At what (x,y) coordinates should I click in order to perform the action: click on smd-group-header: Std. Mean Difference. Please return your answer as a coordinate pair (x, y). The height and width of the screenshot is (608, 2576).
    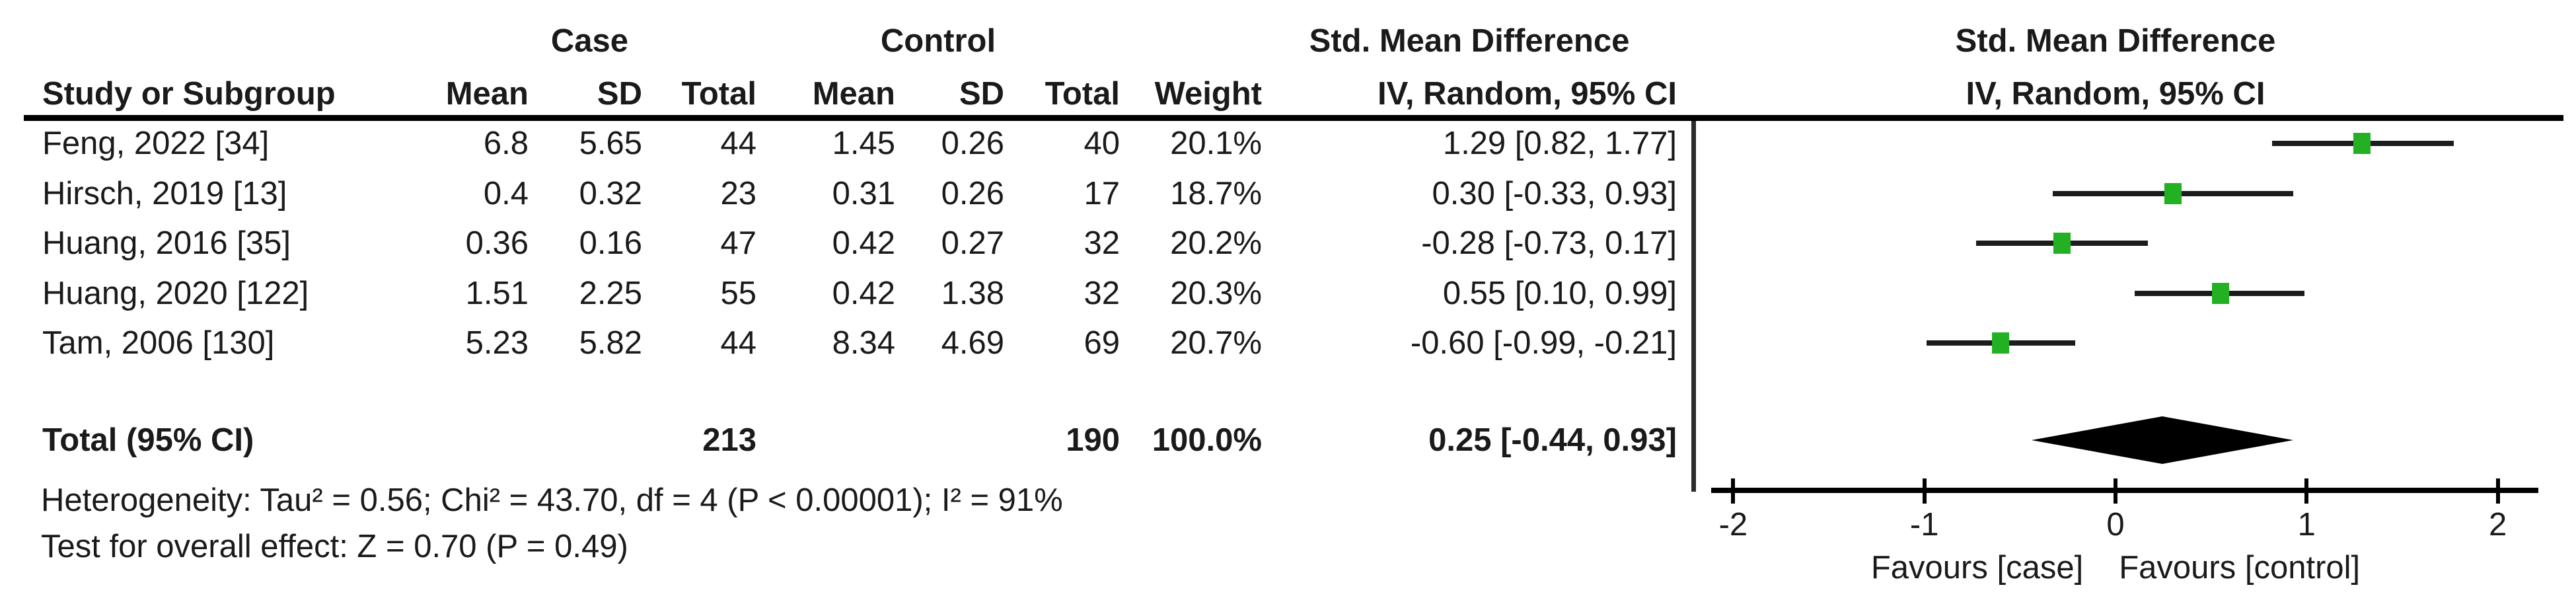
    Looking at the image, I should click on (1469, 41).